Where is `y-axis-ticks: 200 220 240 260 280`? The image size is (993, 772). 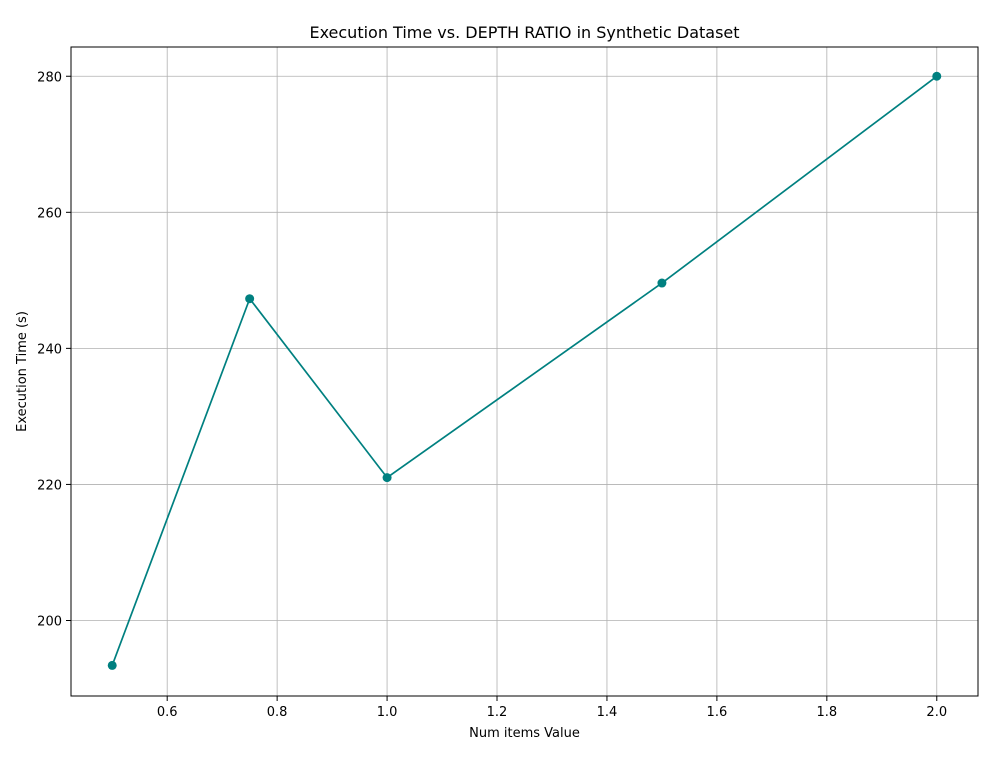
y-axis-ticks: 200 220 240 260 280 is located at coordinates (54, 349).